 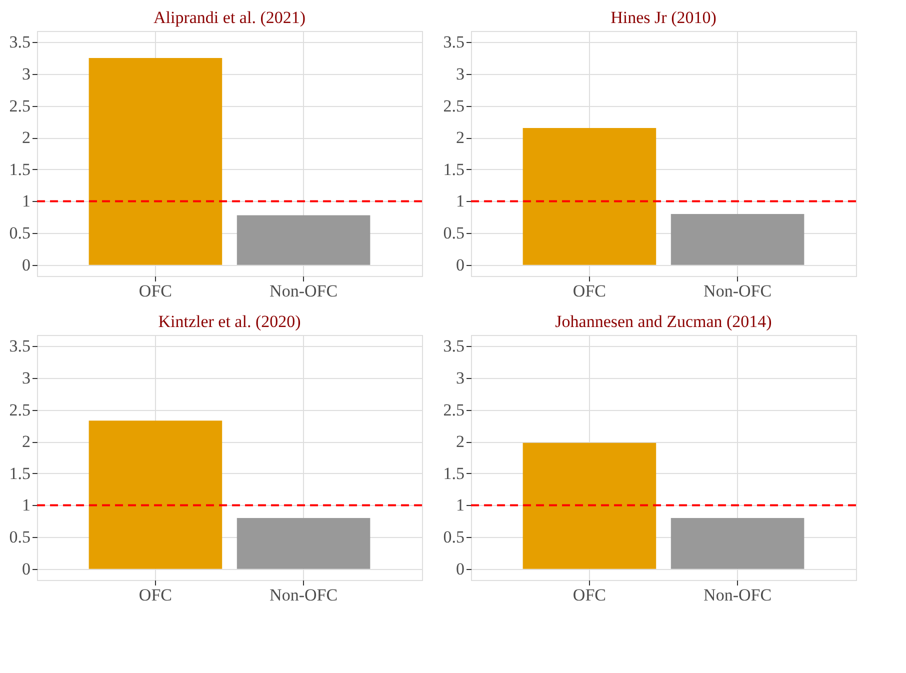 What do you see at coordinates (229, 321) in the screenshot?
I see `chart-title: Kintzler et al. (2020)` at bounding box center [229, 321].